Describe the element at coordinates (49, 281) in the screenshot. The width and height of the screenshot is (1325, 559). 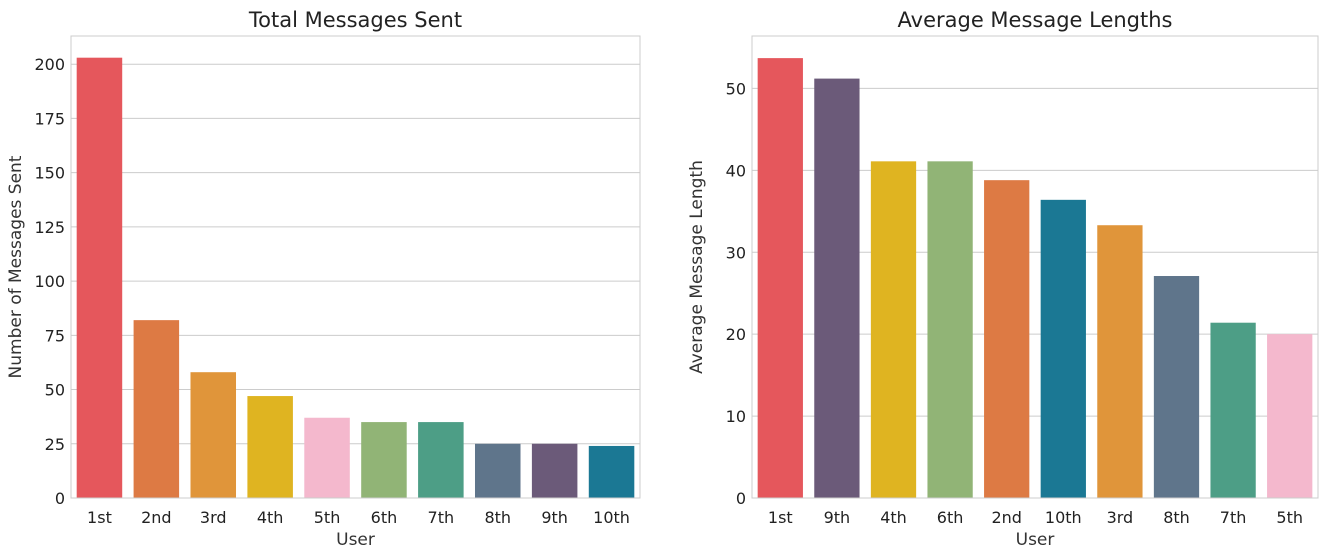
I see `y-tick-label: 100` at that location.